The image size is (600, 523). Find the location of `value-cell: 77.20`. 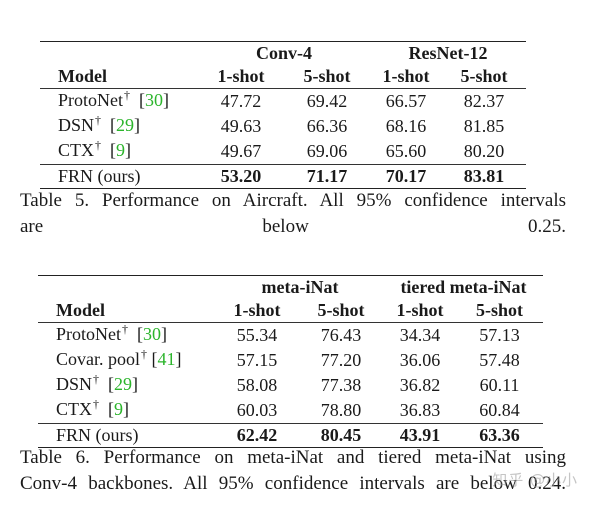

value-cell: 77.20 is located at coordinates (341, 360).